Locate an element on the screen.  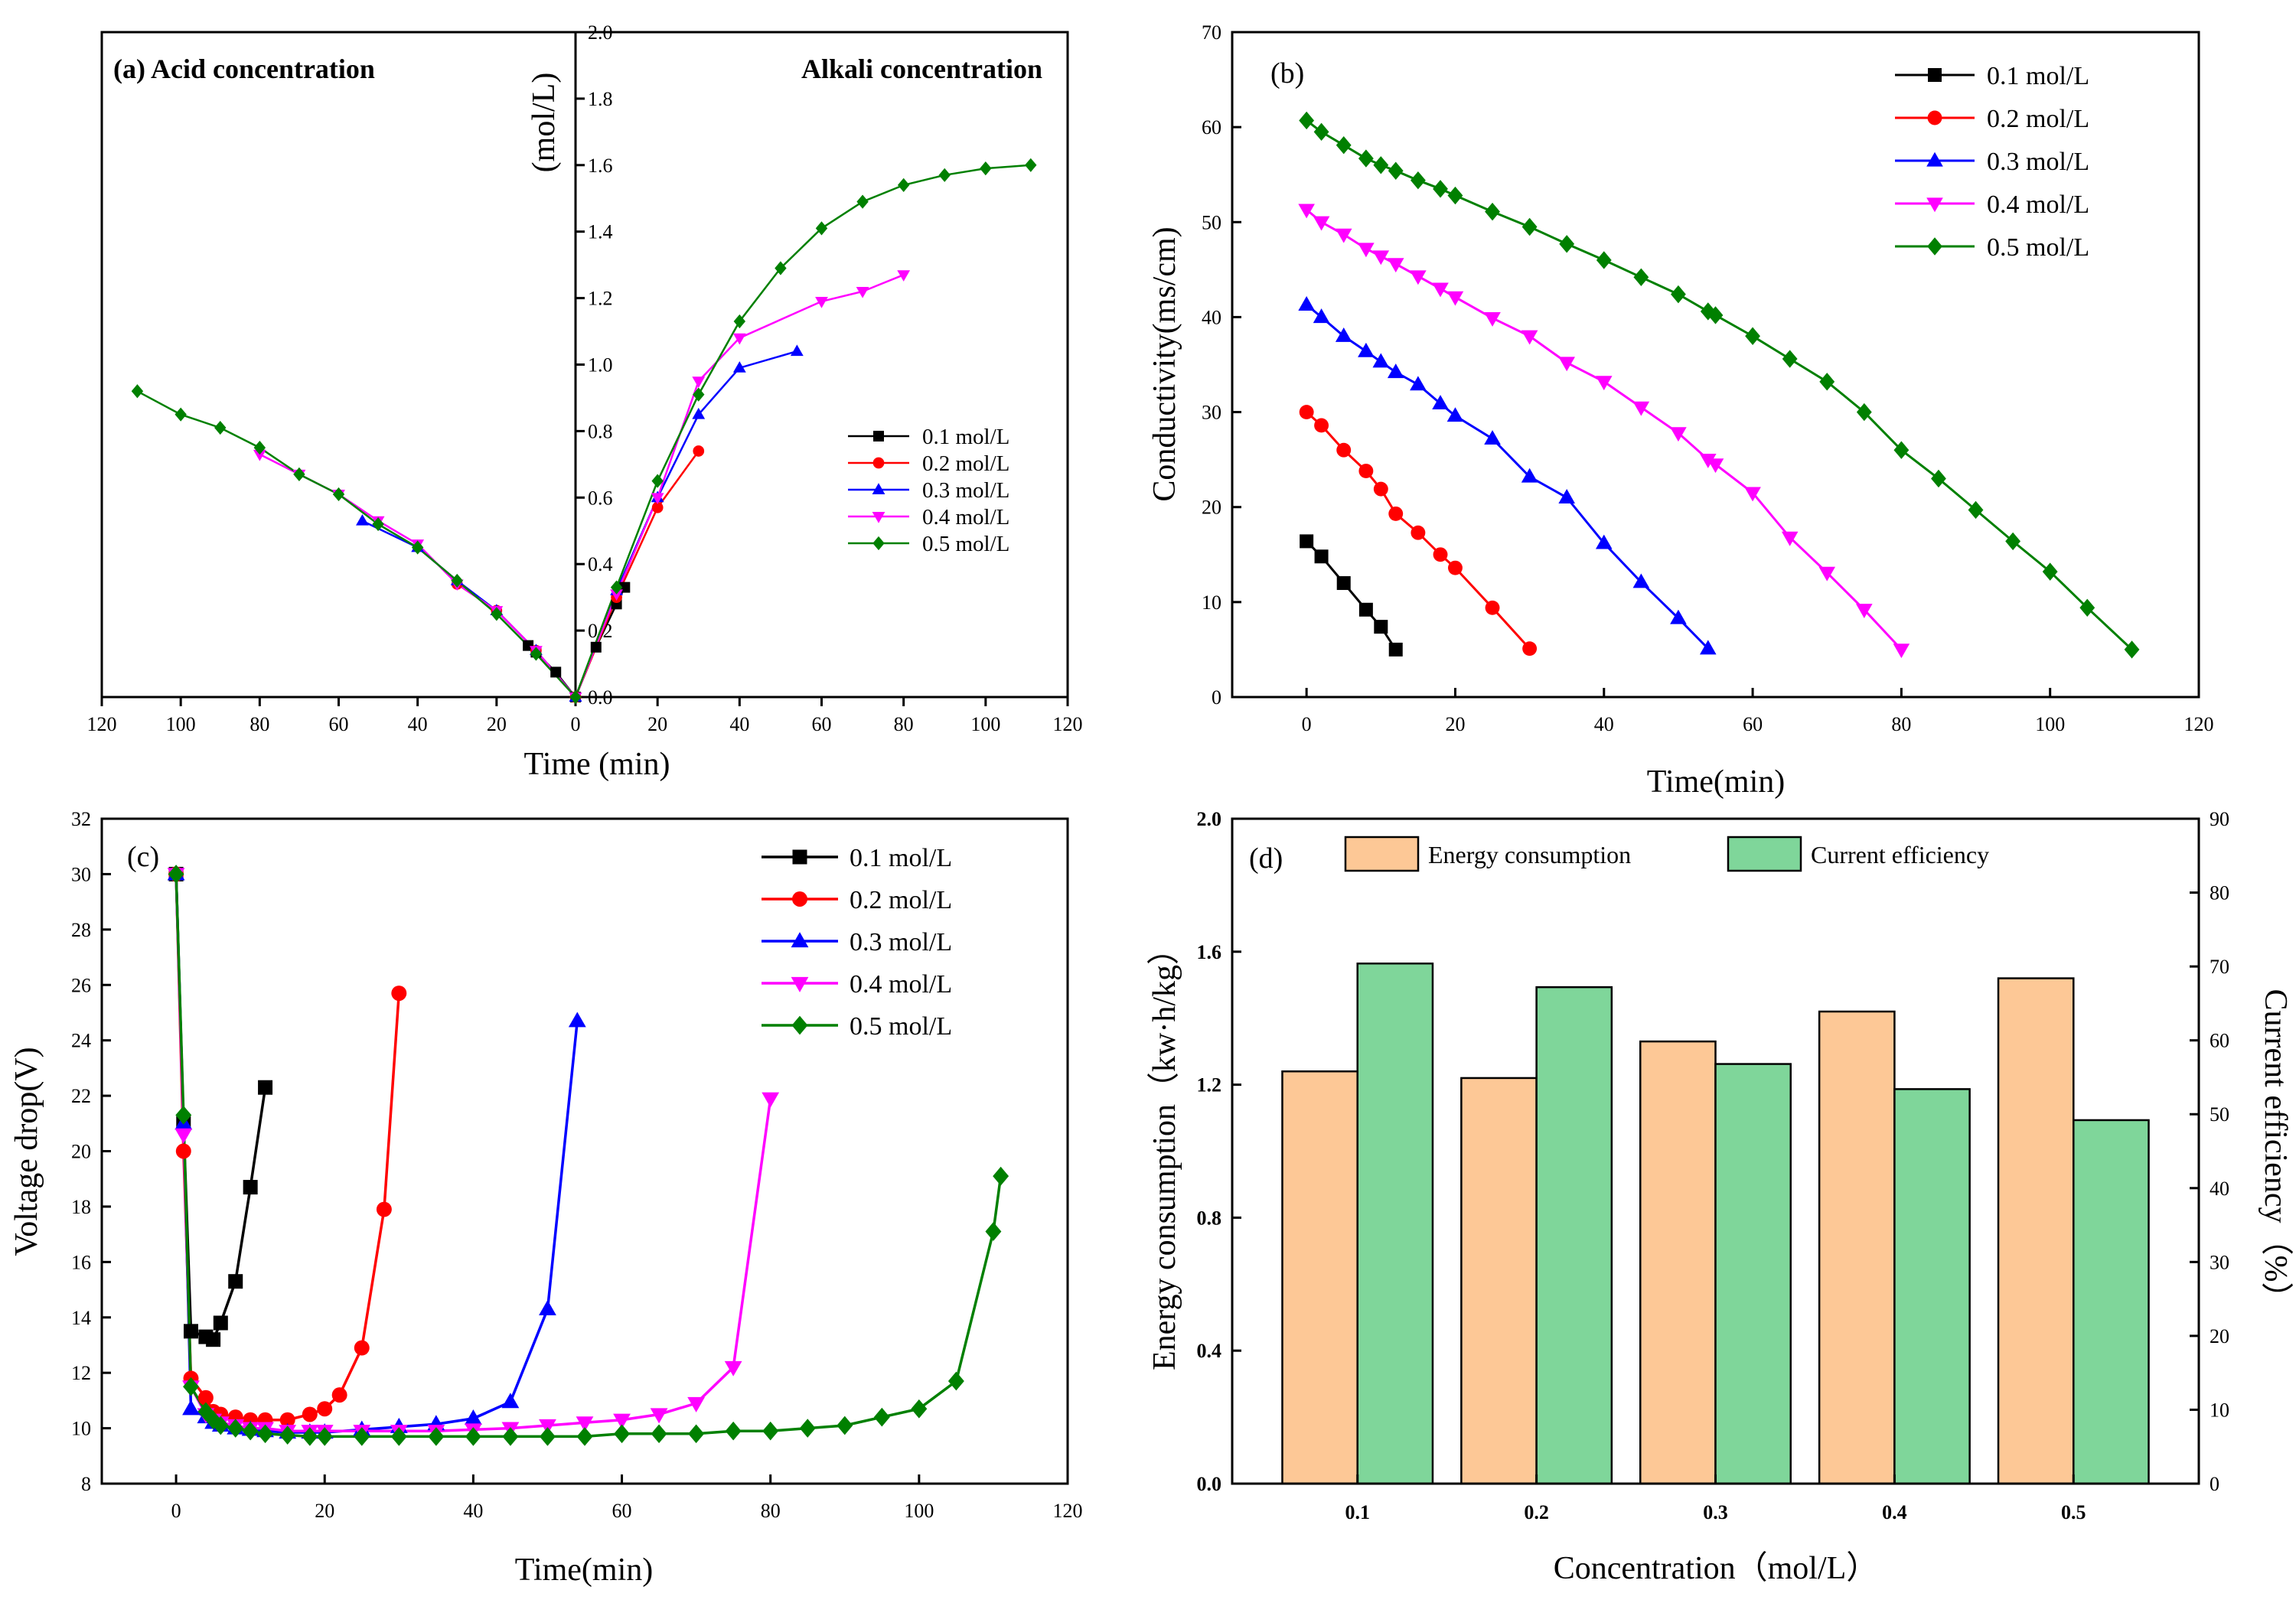
panel-a-y-tick-label: 1.2 is located at coordinates (600, 299).